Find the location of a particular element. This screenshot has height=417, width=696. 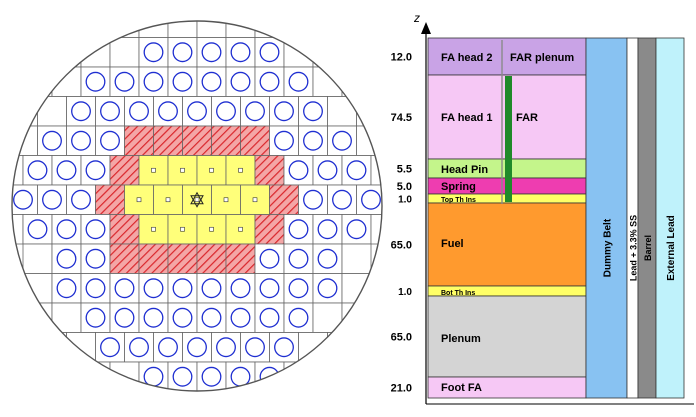

vertical-dummy_belt is located at coordinates (606, 218).